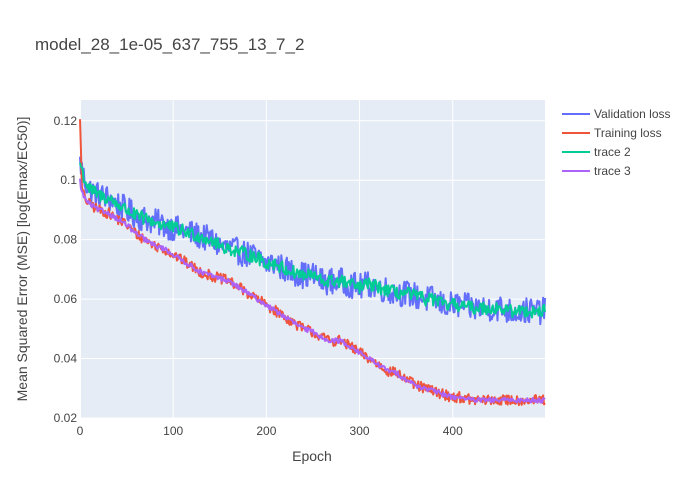 The width and height of the screenshot is (700, 500). Describe the element at coordinates (632, 114) in the screenshot. I see `legend-label: Validation loss` at that location.